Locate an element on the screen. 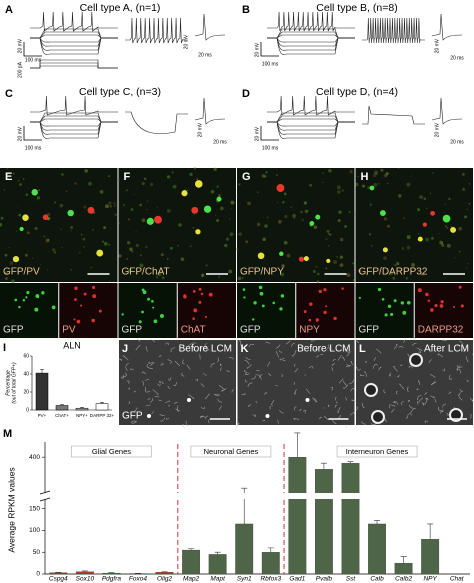 Image resolution: width=474 pixels, height=583 pixels. y-tick-label: 400 is located at coordinates (34, 457).